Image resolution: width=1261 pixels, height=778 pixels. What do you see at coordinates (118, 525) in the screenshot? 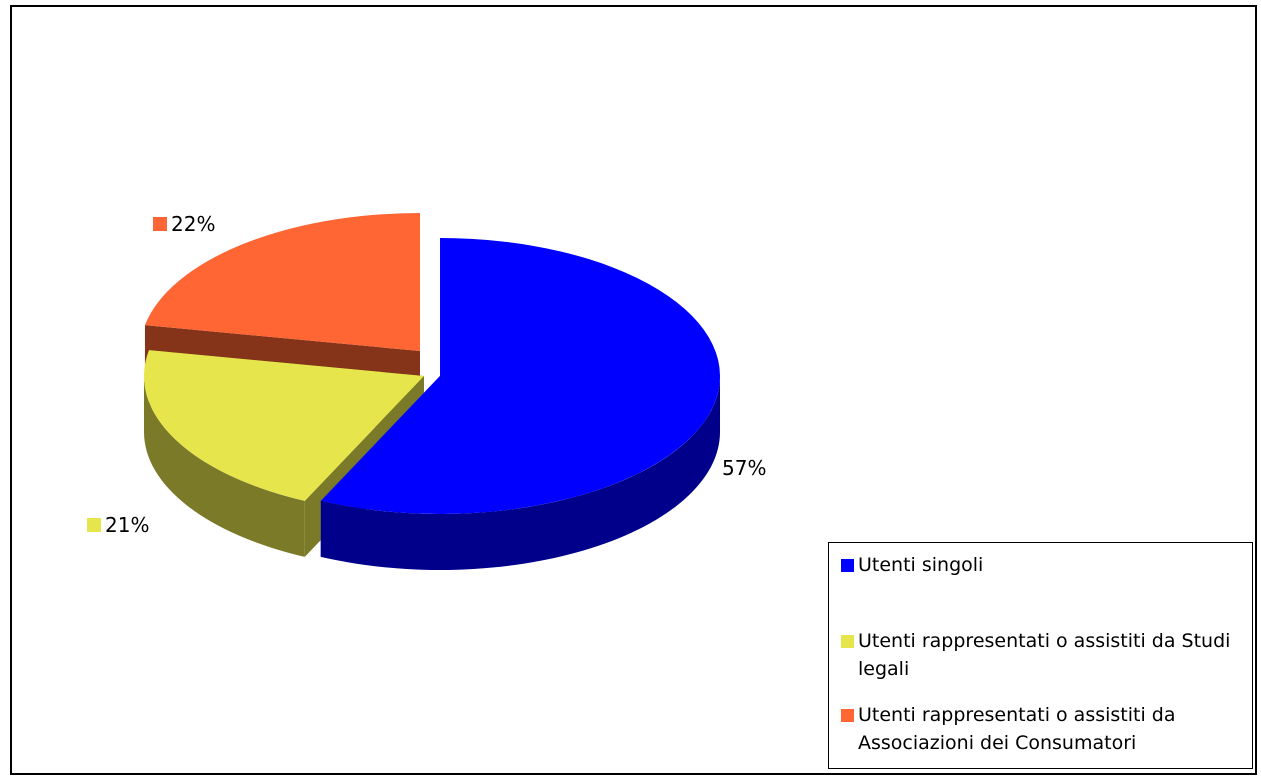
I see `data-label-studi-legali: 21%` at bounding box center [118, 525].